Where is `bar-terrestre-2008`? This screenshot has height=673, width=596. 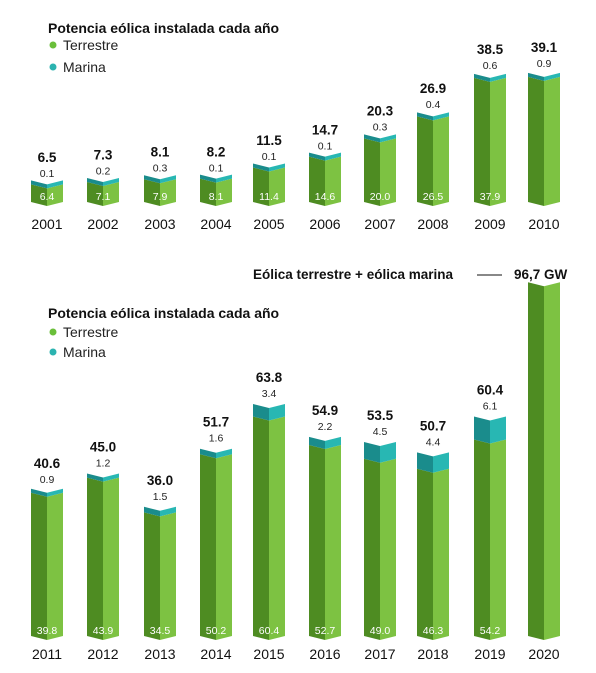 bar-terrestre-2008 is located at coordinates (433, 161).